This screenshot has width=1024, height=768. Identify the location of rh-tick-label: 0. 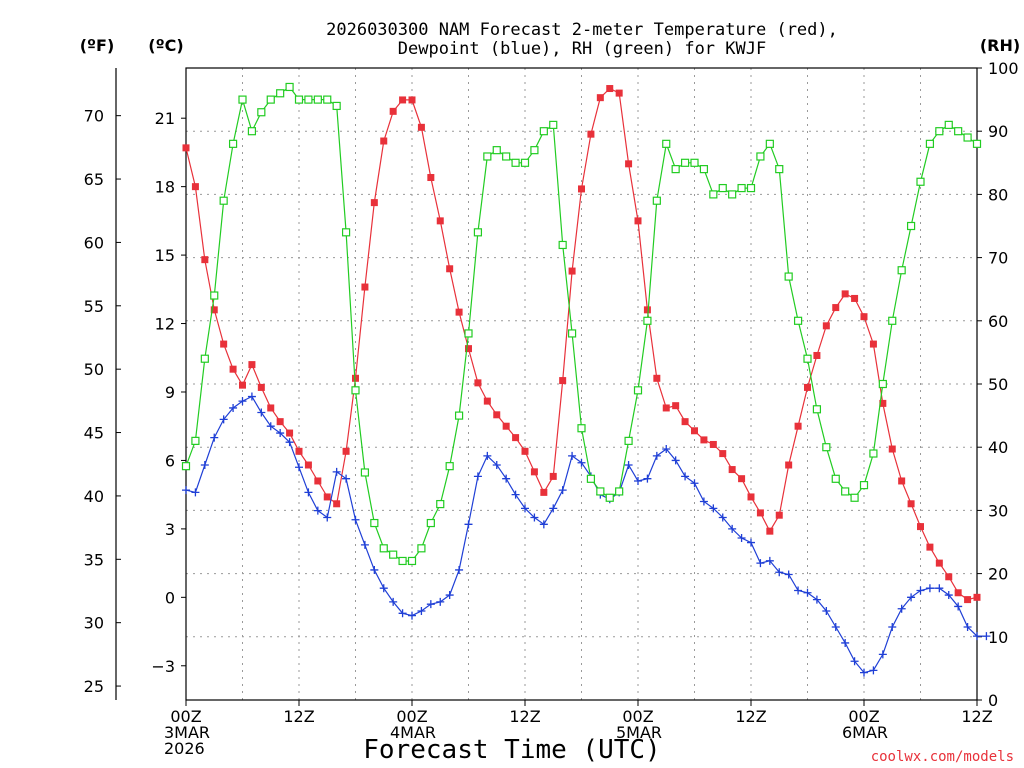
(993, 700).